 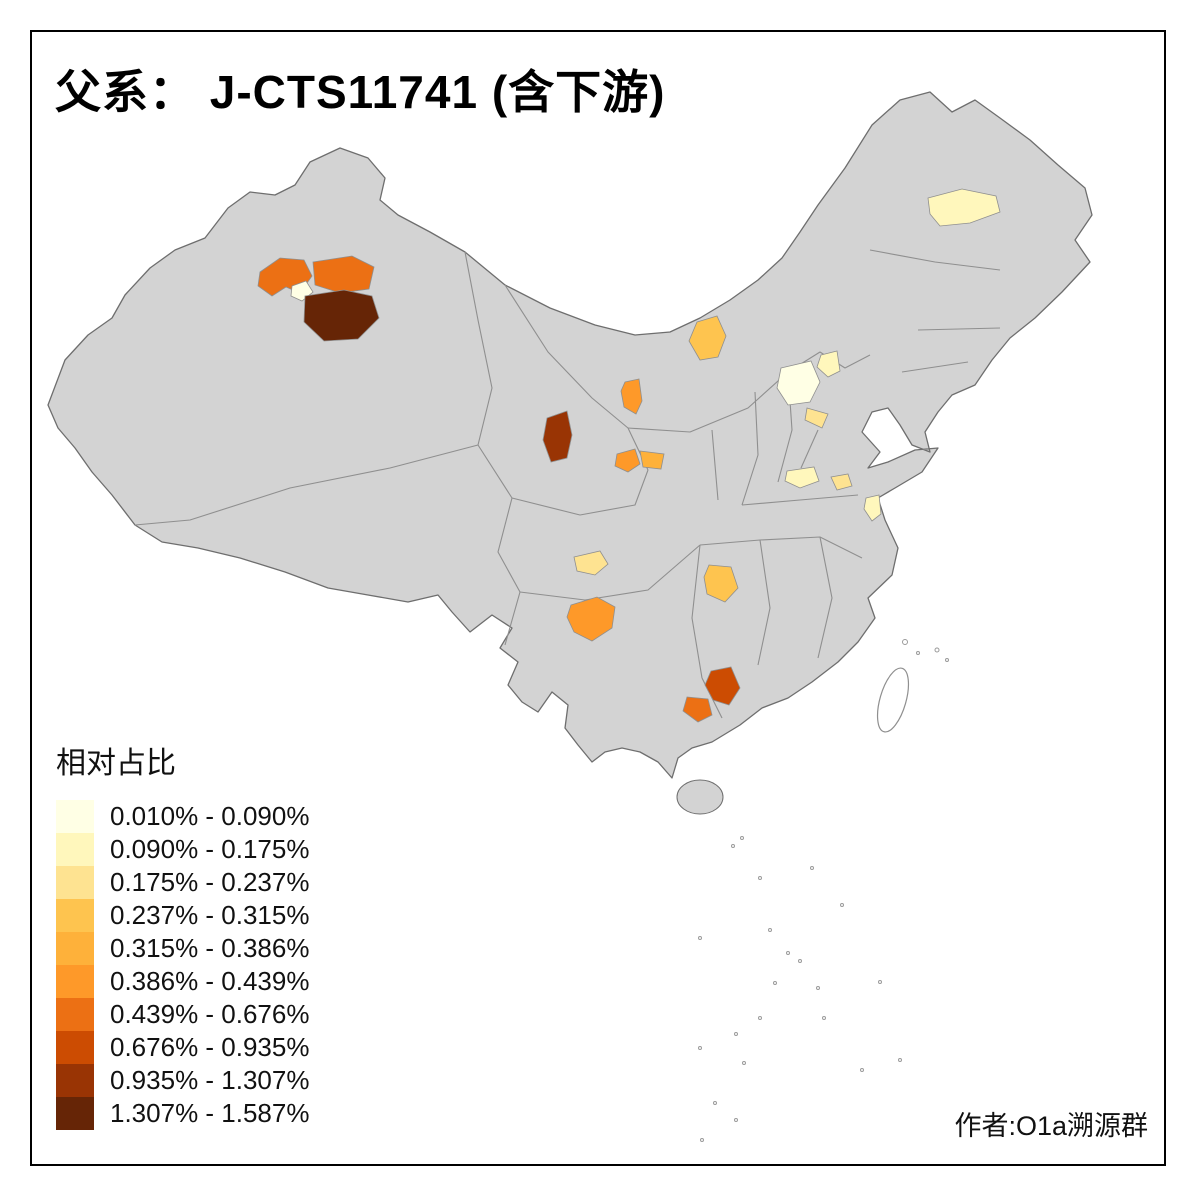 What do you see at coordinates (828, 364) in the screenshot?
I see `map-region-beijing-patch` at bounding box center [828, 364].